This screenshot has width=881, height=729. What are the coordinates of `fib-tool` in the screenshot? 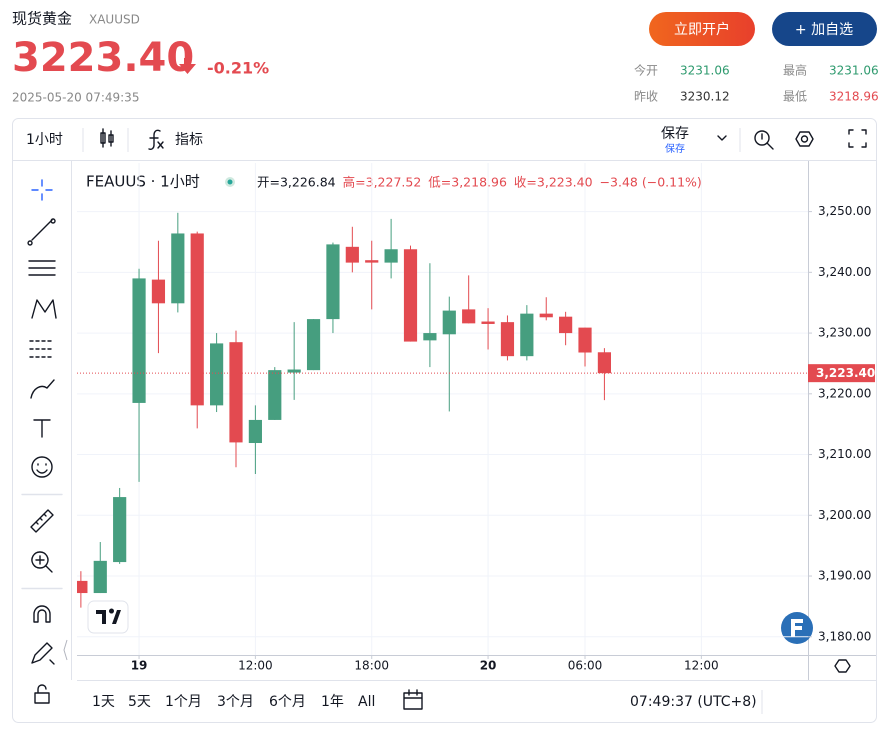 It's located at (42, 268).